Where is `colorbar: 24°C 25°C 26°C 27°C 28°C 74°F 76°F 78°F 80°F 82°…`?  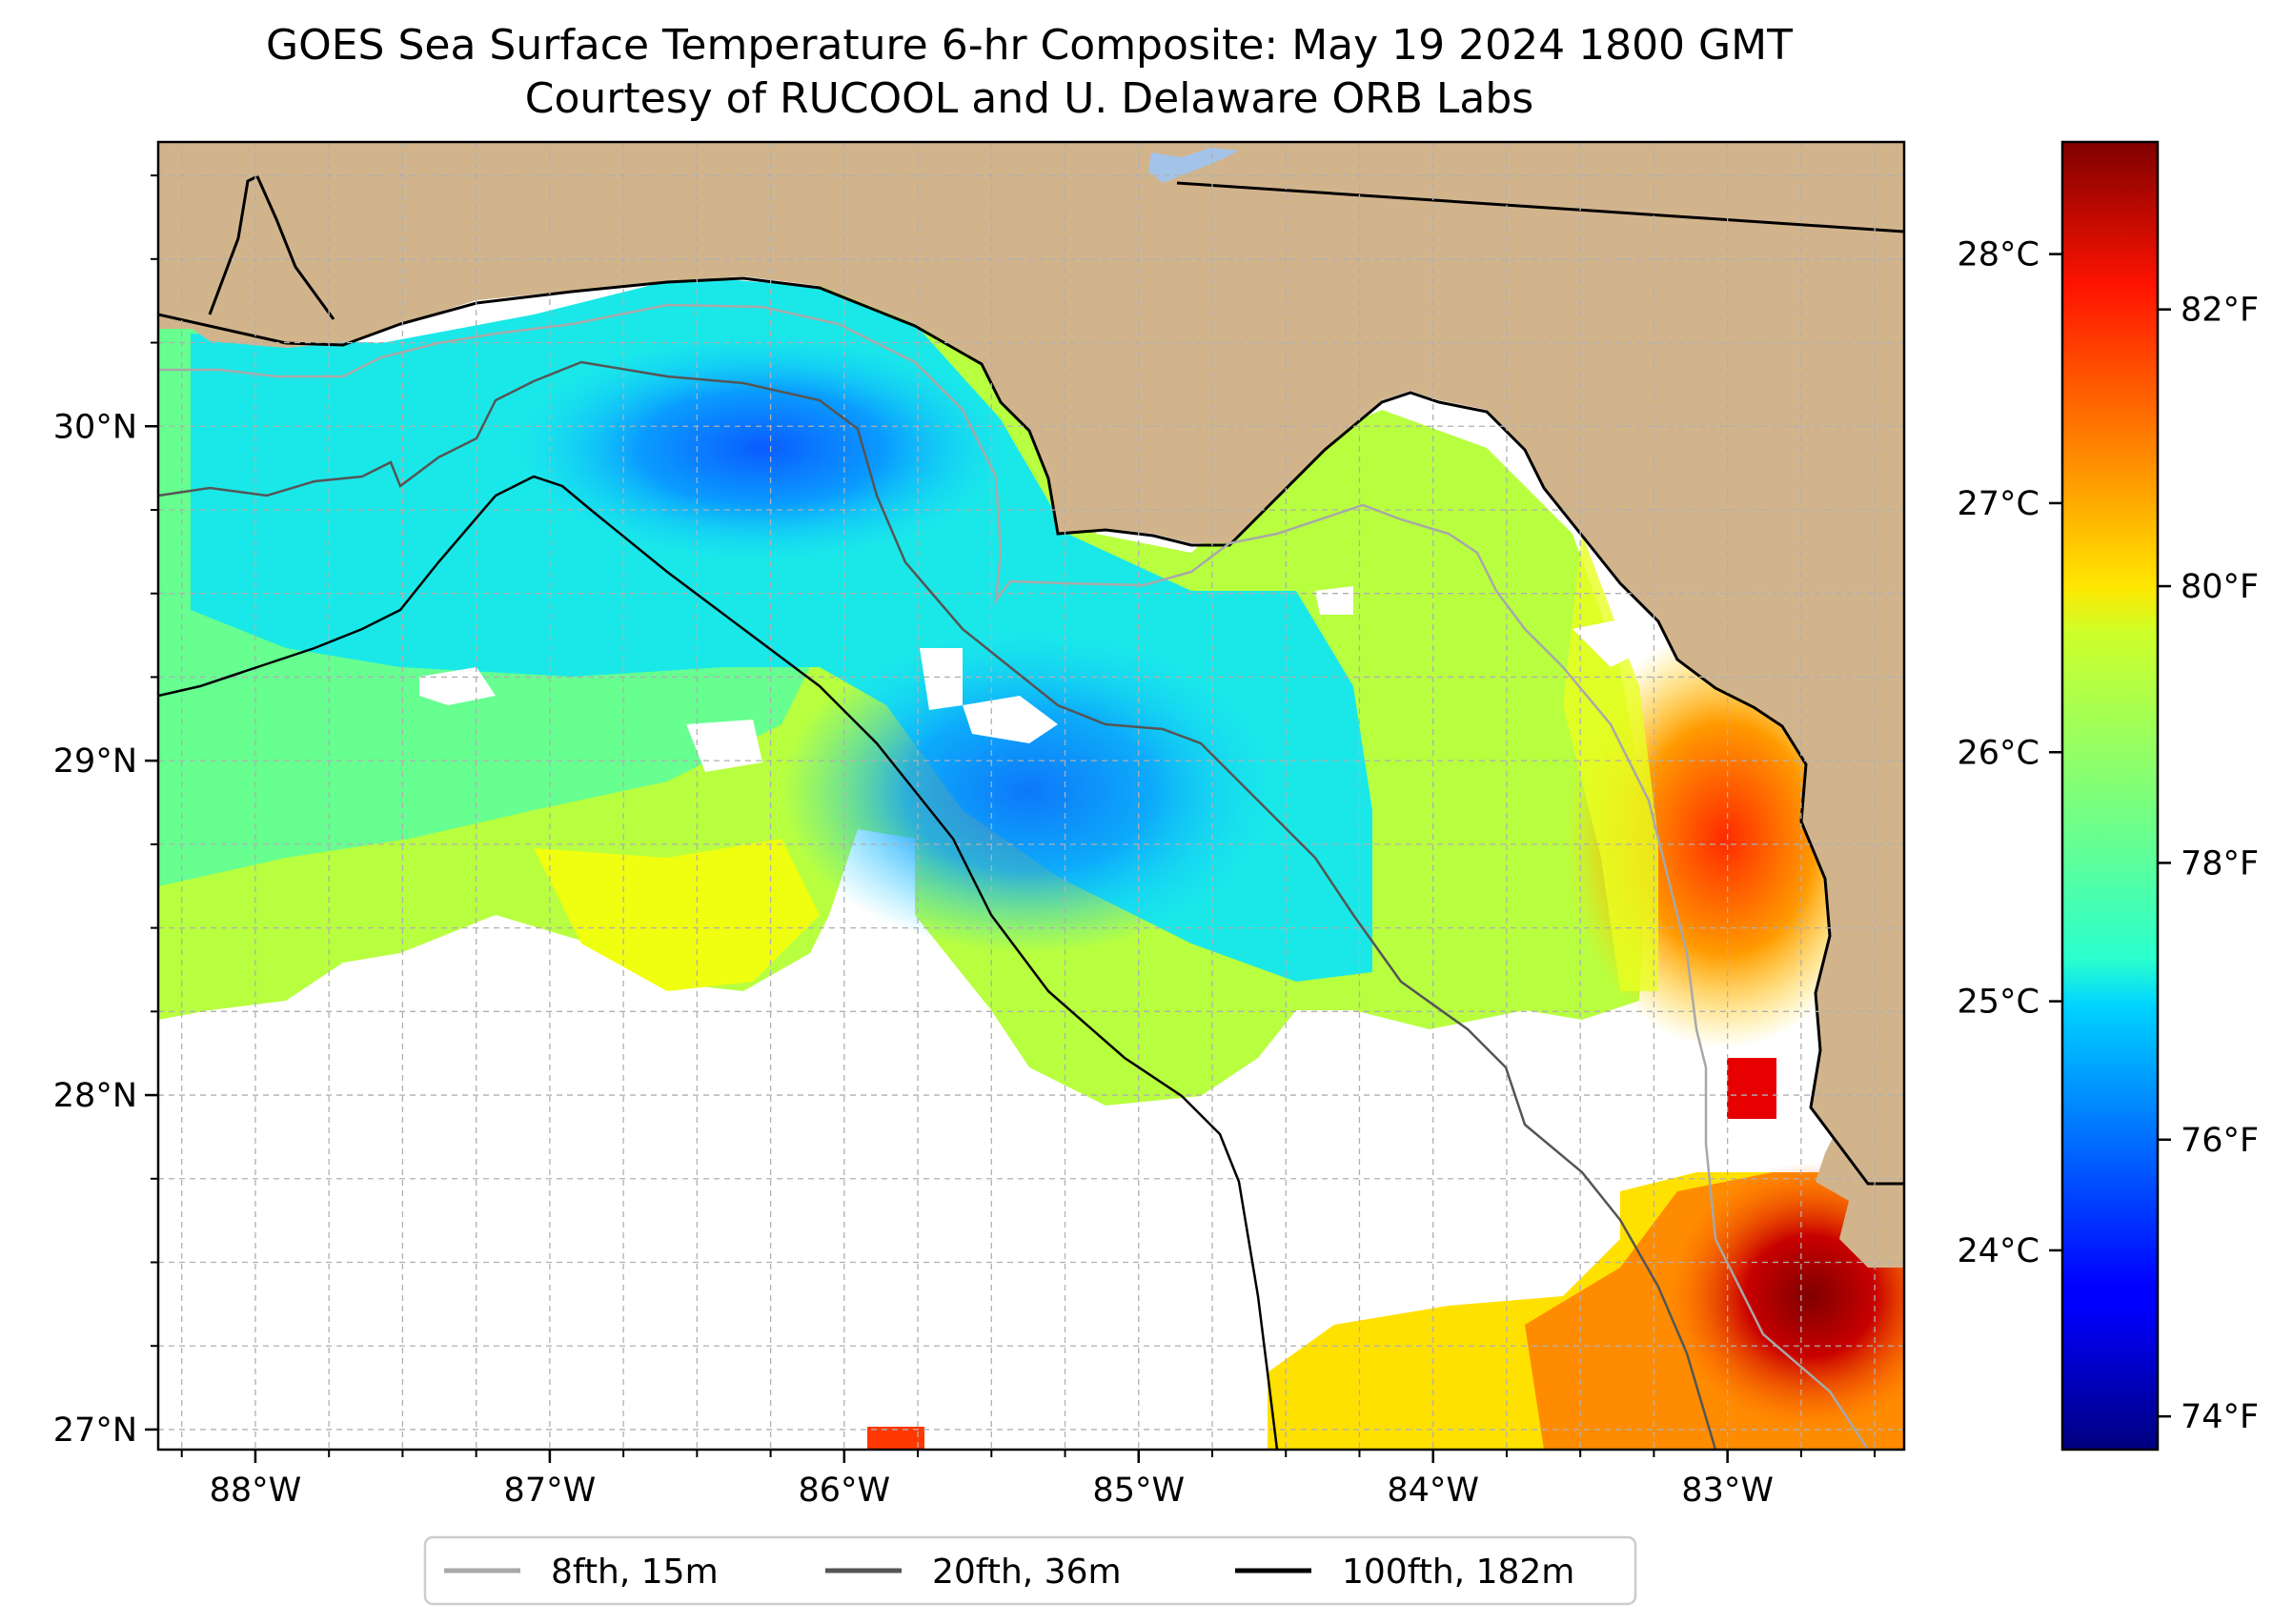
colorbar: 24°C 25°C 26°C 27°C 28°C 74°F 76°F 78°F 80°F 82°… is located at coordinates (2108, 795).